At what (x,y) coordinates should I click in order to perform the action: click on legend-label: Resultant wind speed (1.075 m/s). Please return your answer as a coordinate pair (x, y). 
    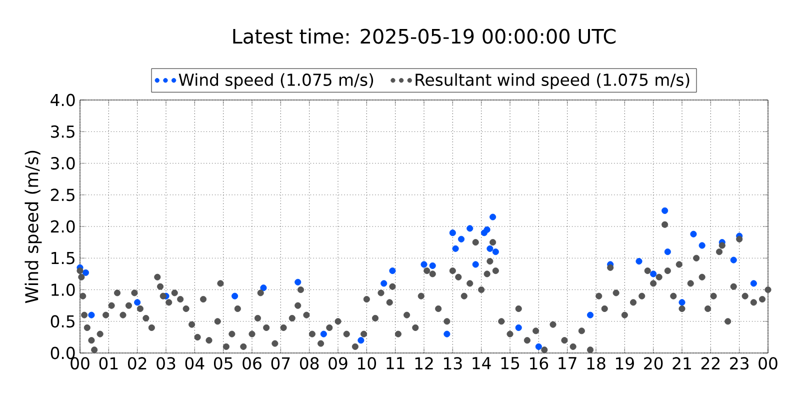
    Looking at the image, I should click on (553, 81).